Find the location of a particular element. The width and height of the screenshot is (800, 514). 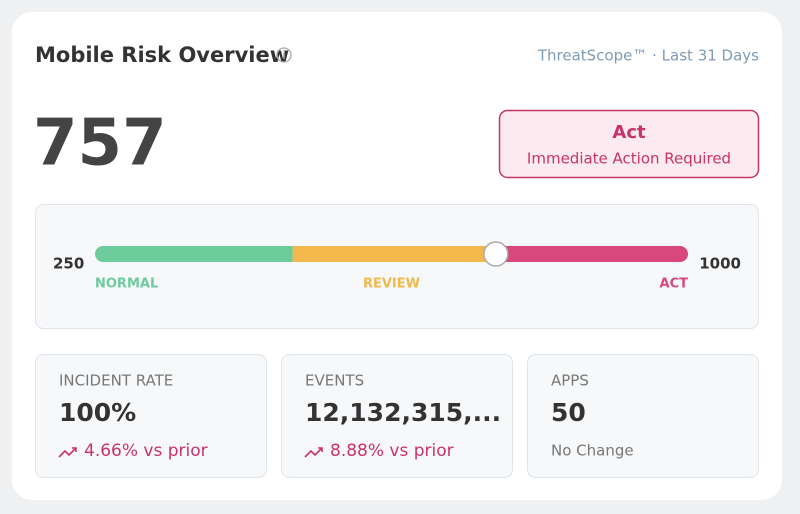

zone-label: REVIEW is located at coordinates (391, 284).